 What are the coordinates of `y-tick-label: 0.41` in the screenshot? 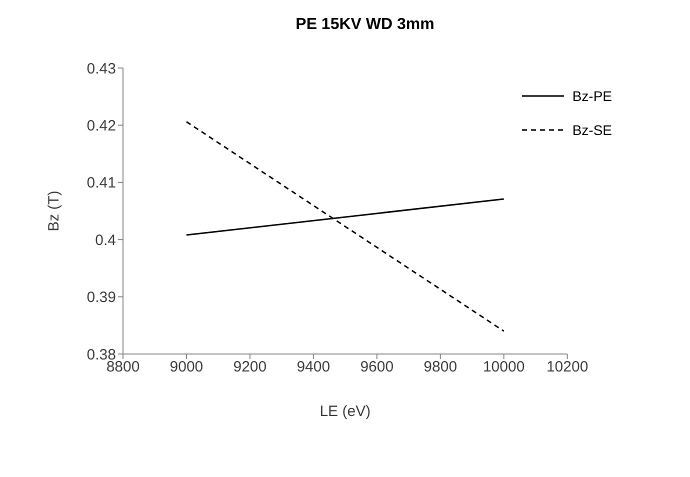 It's located at (101, 183).